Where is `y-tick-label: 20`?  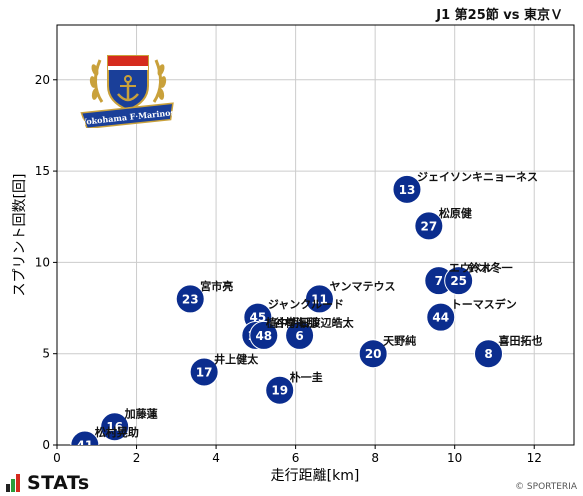 y-tick-label: 20 is located at coordinates (42, 80).